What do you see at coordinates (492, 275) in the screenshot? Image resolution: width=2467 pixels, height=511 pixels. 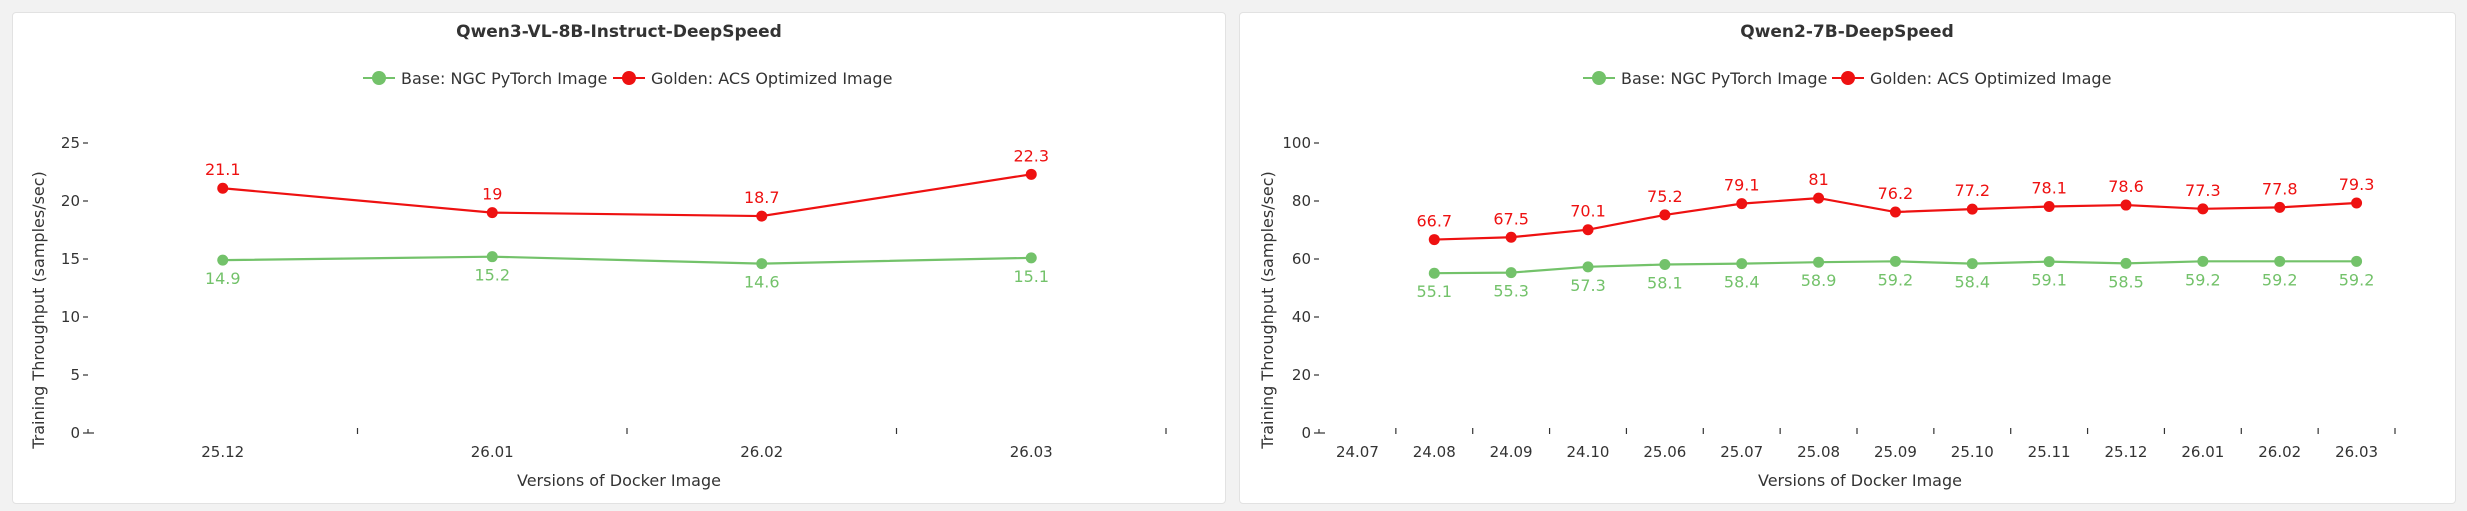 I see `data-label-base: 15.2` at bounding box center [492, 275].